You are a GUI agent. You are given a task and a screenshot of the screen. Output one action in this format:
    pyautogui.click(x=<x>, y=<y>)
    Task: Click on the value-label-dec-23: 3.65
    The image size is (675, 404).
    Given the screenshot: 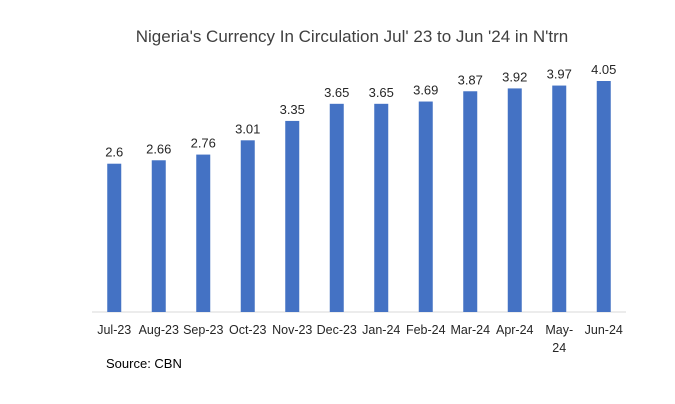 What is the action you would take?
    pyautogui.click(x=336, y=92)
    